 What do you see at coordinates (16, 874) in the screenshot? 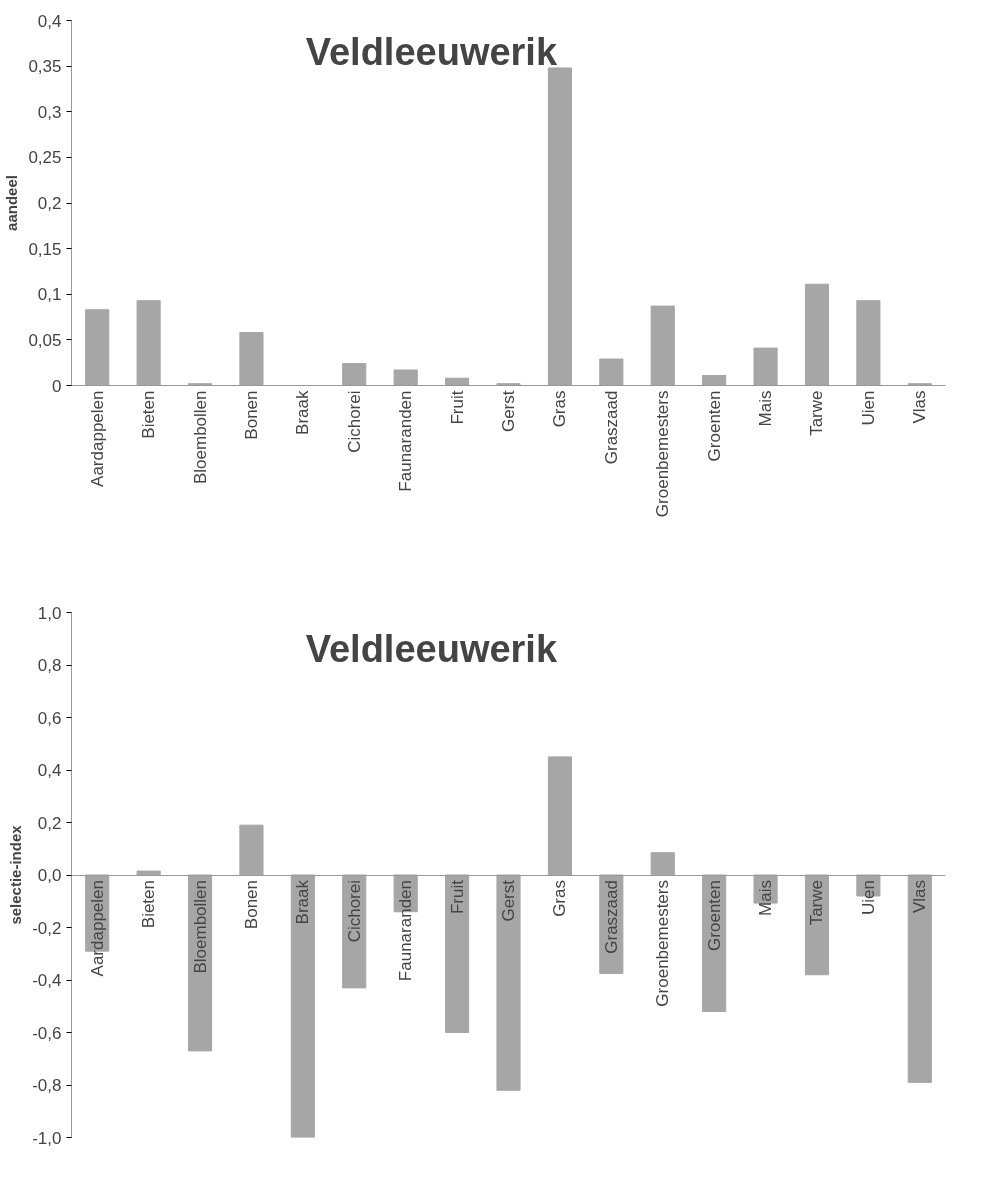
I see `y-axis-title: selectie-index` at bounding box center [16, 874].